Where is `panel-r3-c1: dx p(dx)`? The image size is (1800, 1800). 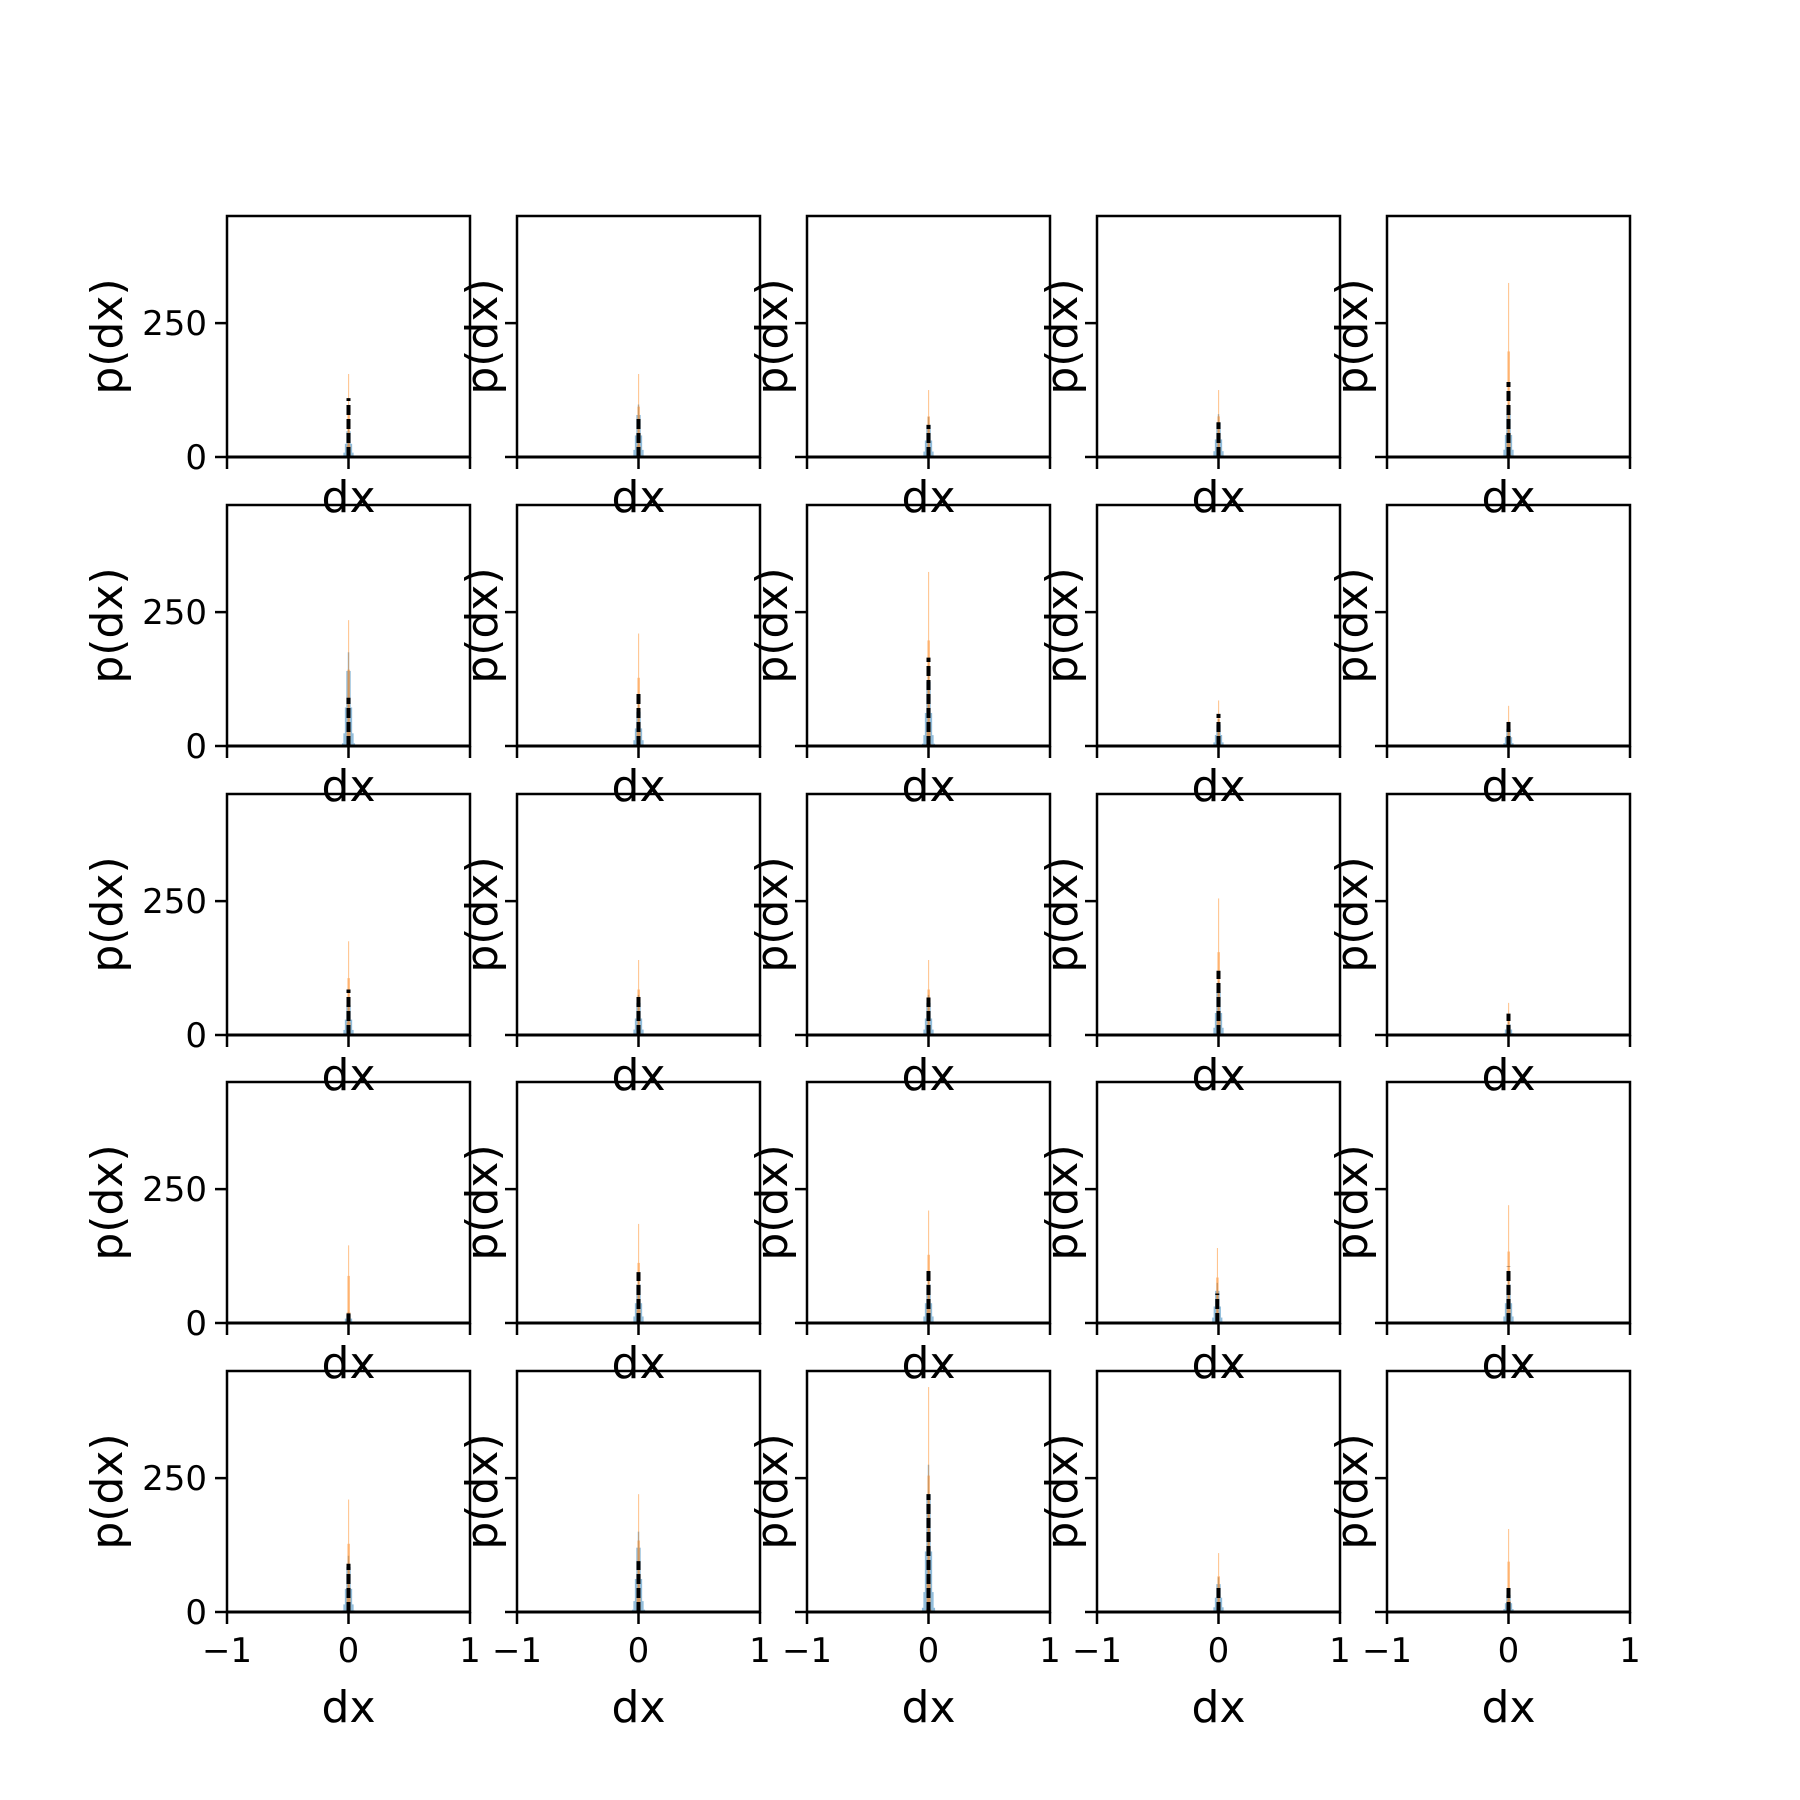 panel-r3-c1: dx p(dx) is located at coordinates (609, 1234).